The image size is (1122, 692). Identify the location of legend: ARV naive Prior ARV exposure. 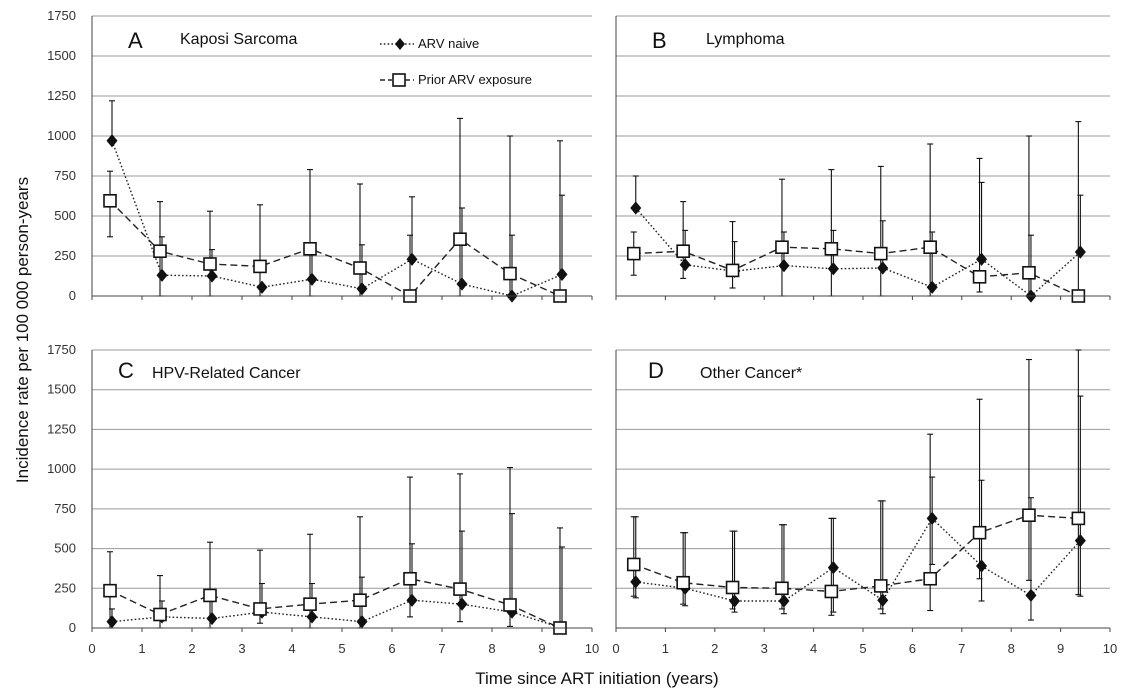
(456, 61).